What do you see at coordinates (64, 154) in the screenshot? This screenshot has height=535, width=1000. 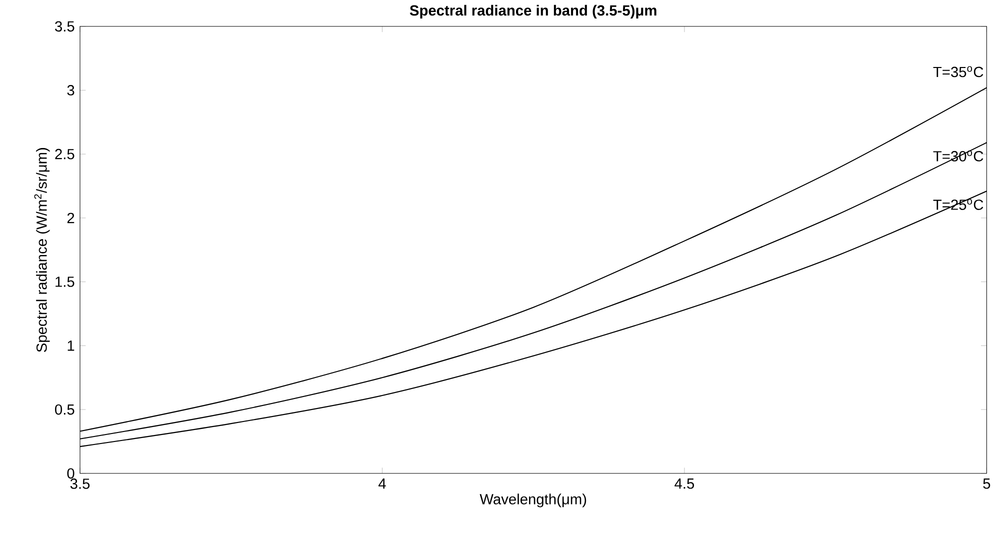 I see `y-tick-label: 2.5` at bounding box center [64, 154].